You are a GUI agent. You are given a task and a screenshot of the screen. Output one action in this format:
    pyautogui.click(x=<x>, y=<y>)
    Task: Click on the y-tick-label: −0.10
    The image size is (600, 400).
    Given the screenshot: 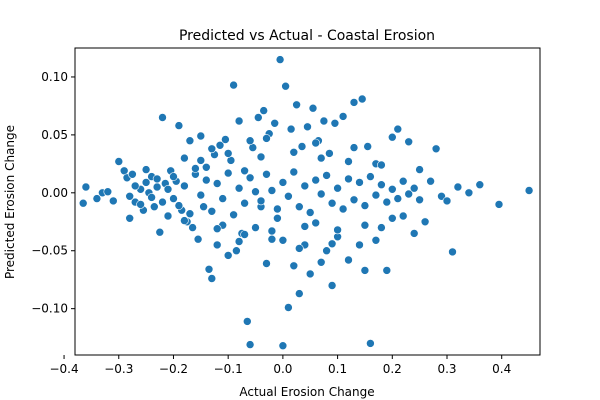 What is the action you would take?
    pyautogui.click(x=49, y=309)
    